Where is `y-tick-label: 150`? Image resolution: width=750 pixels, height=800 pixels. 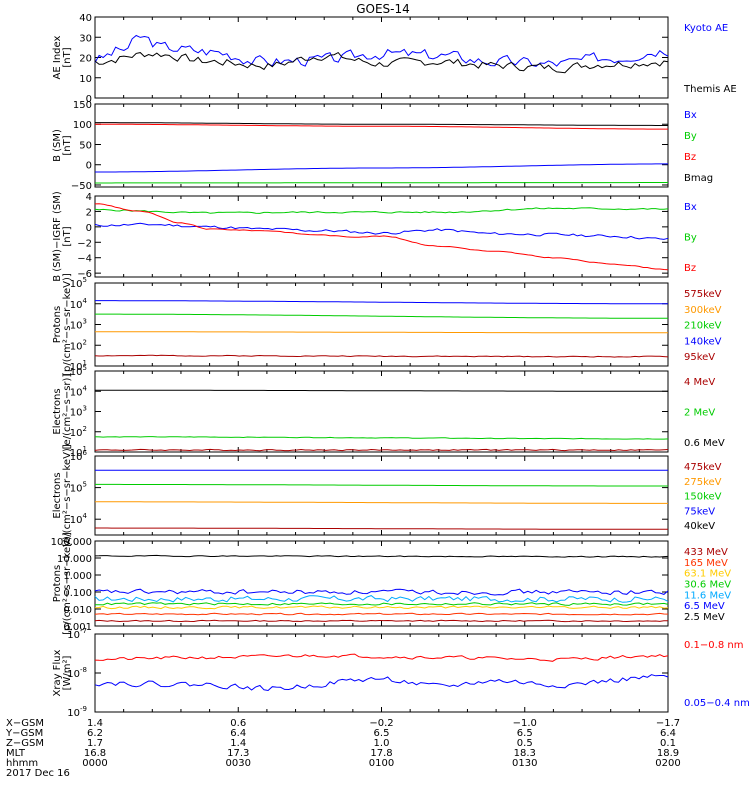 y-tick-label: 150 is located at coordinates (82, 105).